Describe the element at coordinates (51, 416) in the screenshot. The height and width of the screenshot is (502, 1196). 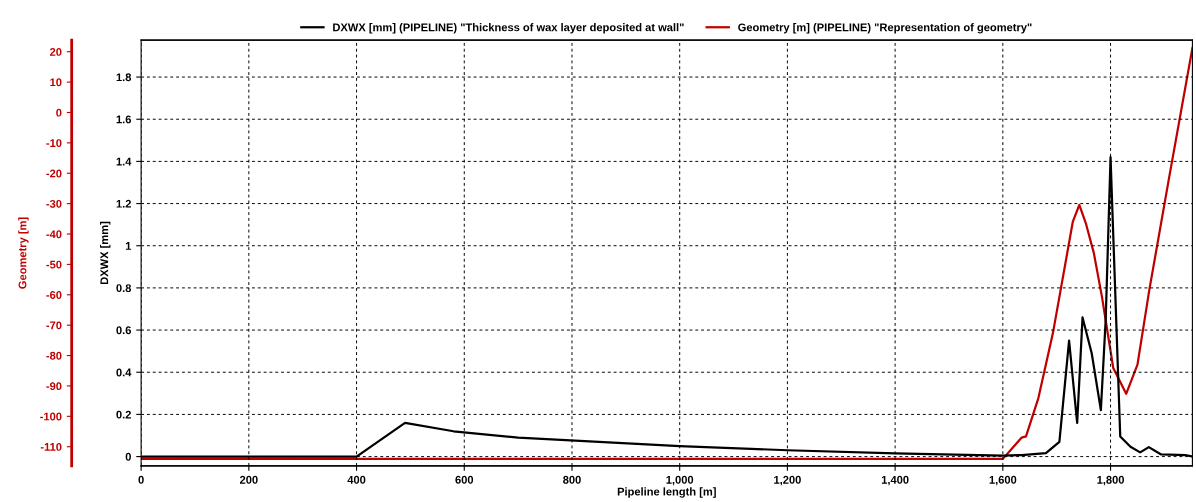
I see `y2-tick-label: -100` at that location.